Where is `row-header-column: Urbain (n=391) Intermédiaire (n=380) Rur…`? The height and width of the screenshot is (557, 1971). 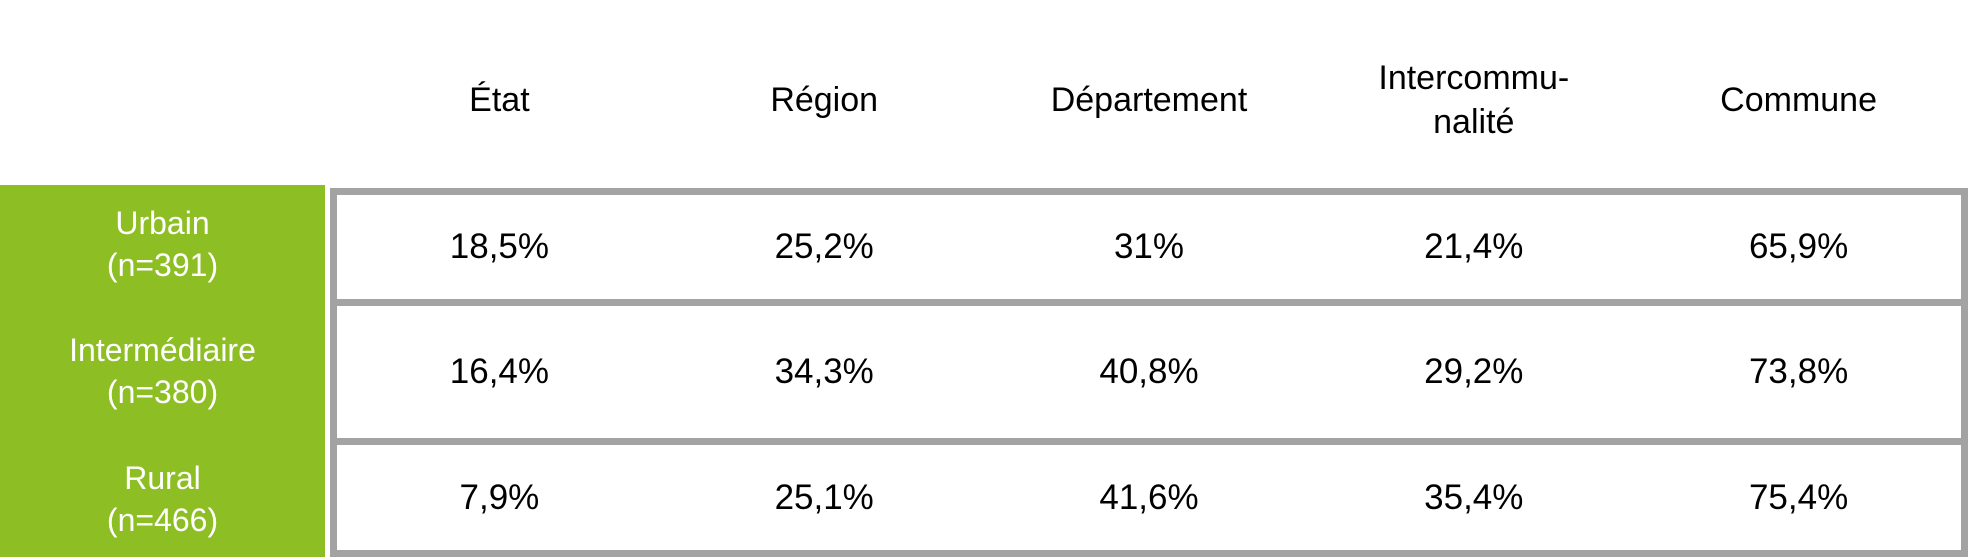
row-header-column: Urbain (n=391) Intermédiaire (n=380) Rur… is located at coordinates (162, 371).